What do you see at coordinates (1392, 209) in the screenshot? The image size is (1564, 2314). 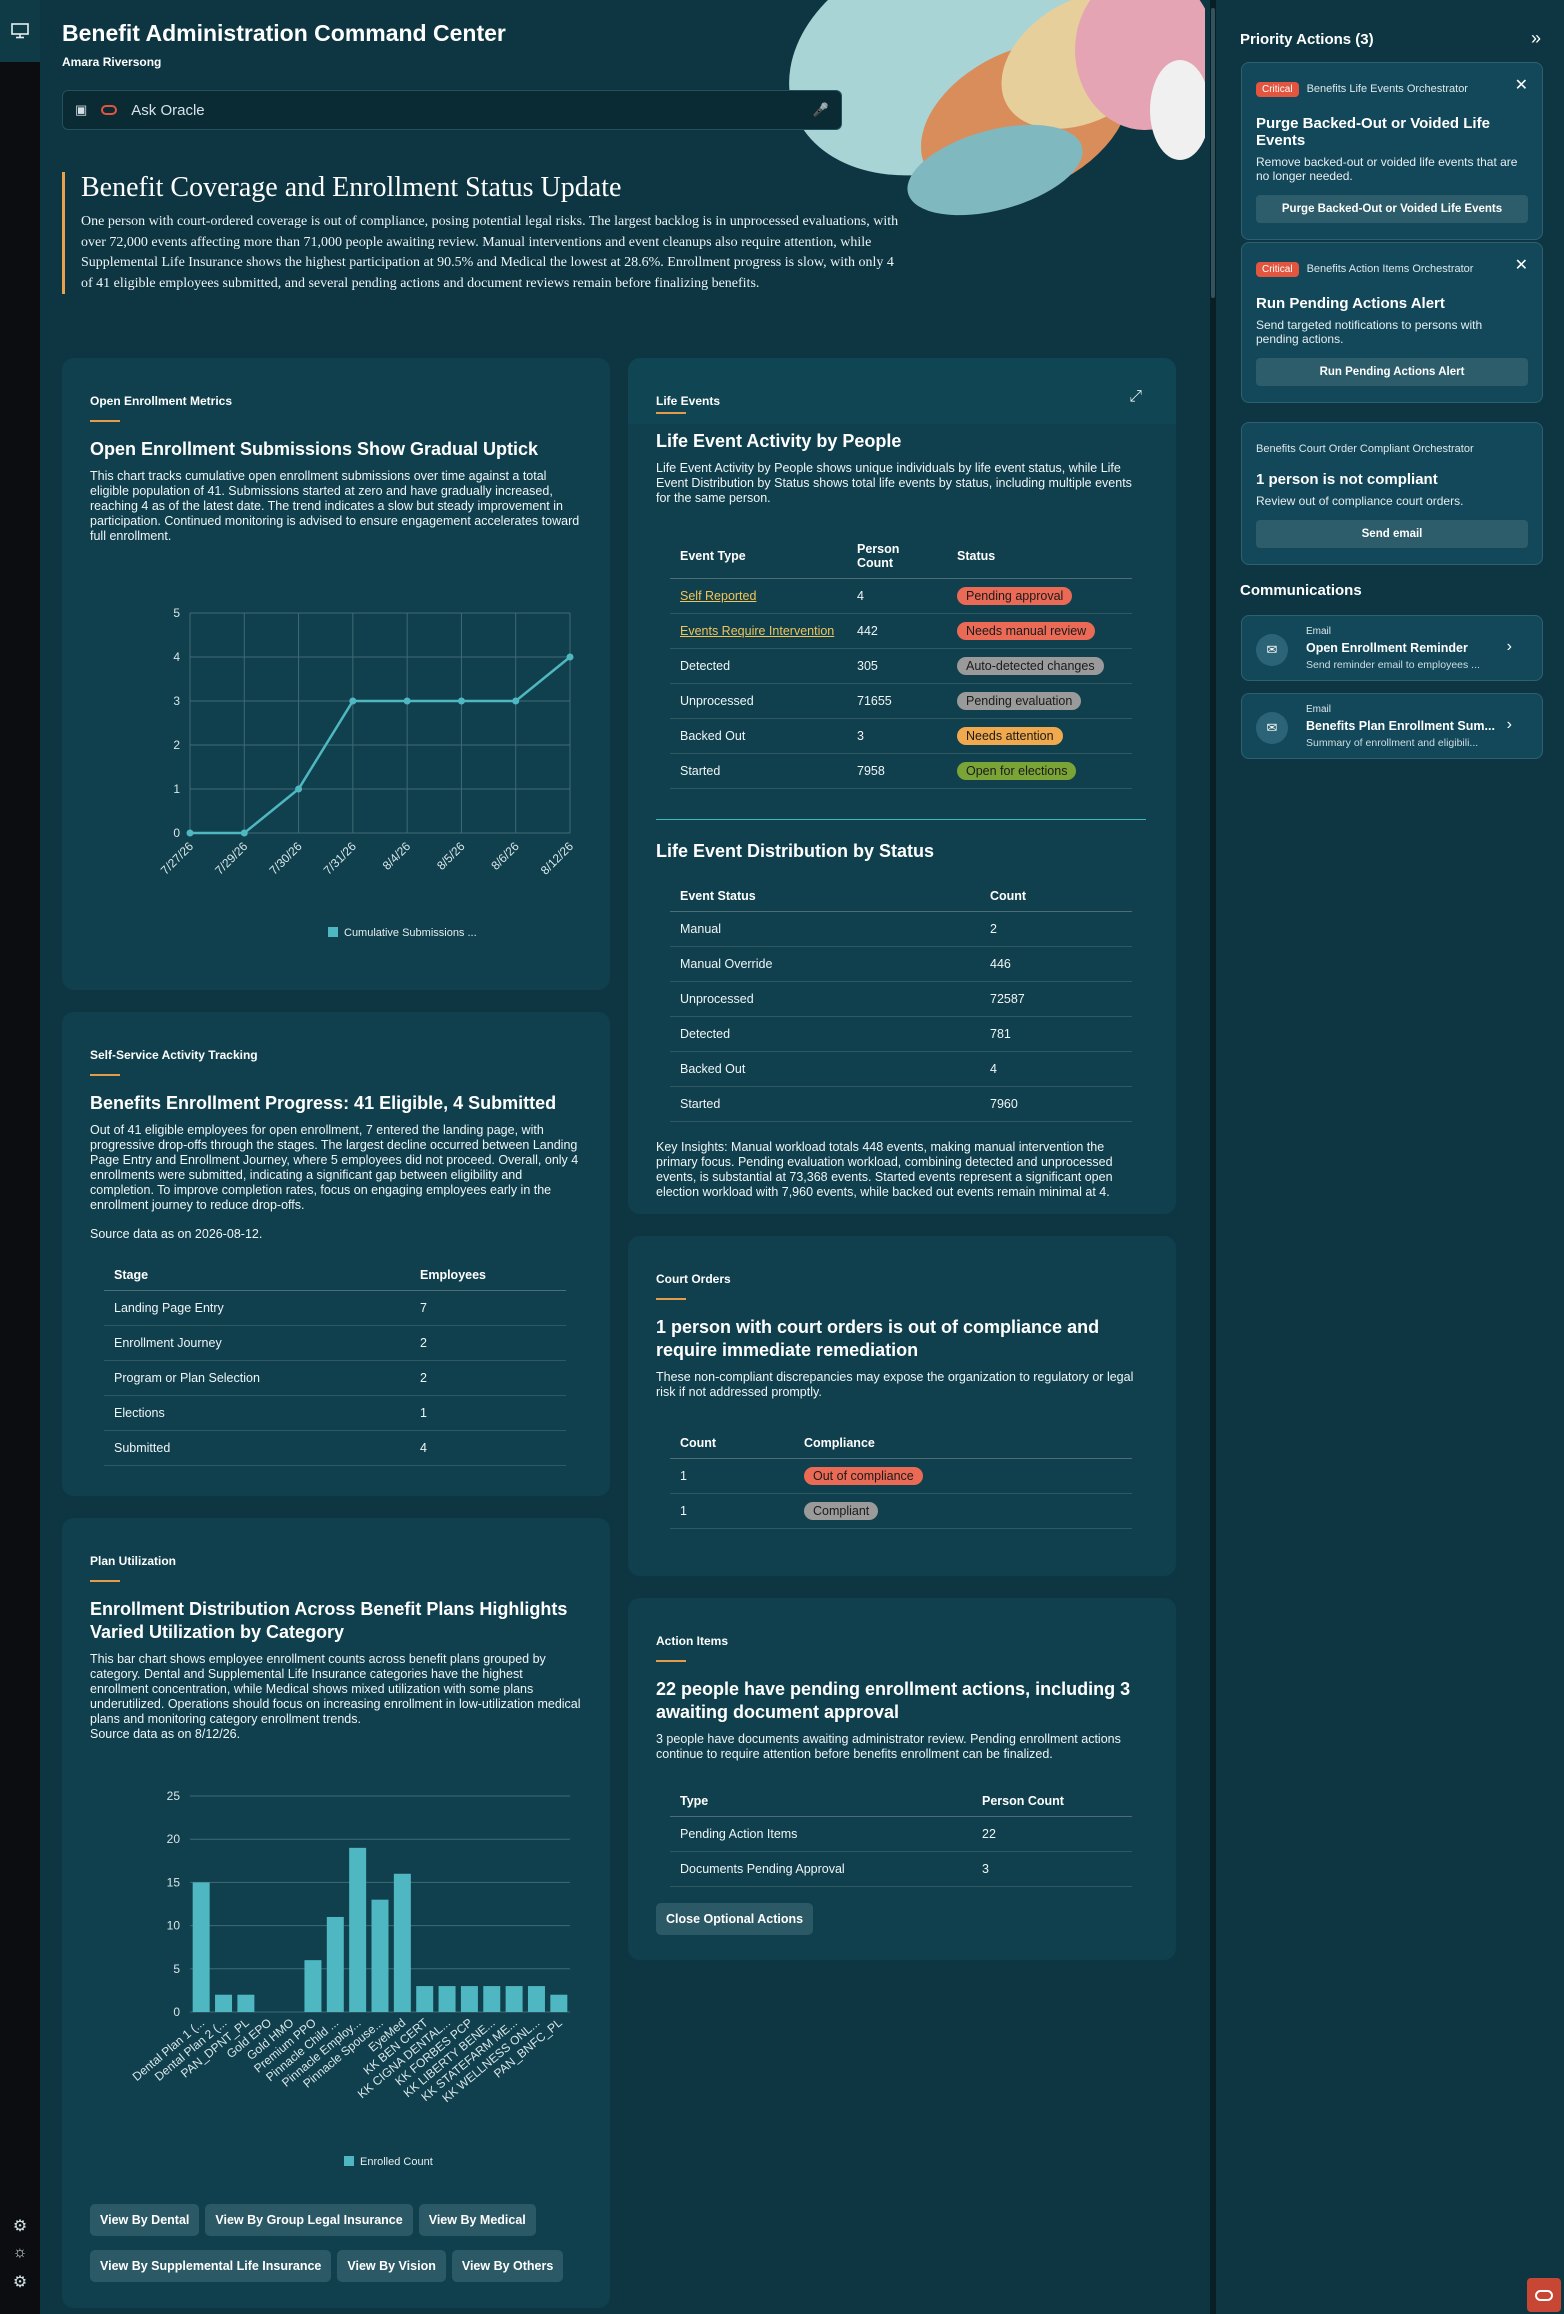 I see `purge-life-events-button: Purge Backed-Out or Voided Life Events` at bounding box center [1392, 209].